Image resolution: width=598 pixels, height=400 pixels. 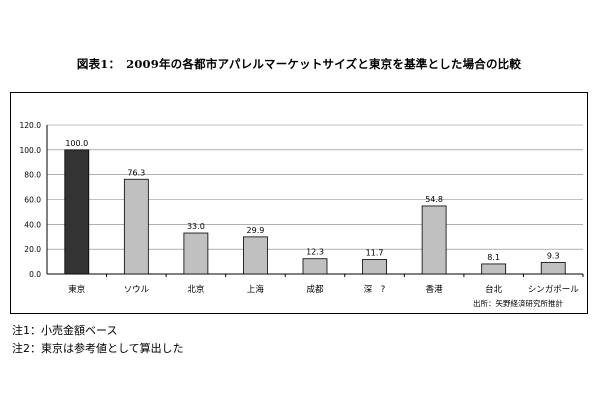 What do you see at coordinates (315, 252) in the screenshot?
I see `data-label: 12.3` at bounding box center [315, 252].